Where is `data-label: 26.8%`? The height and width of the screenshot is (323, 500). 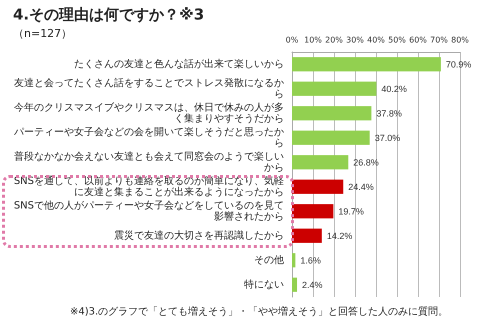 data-label: 26.8% is located at coordinates (366, 162).